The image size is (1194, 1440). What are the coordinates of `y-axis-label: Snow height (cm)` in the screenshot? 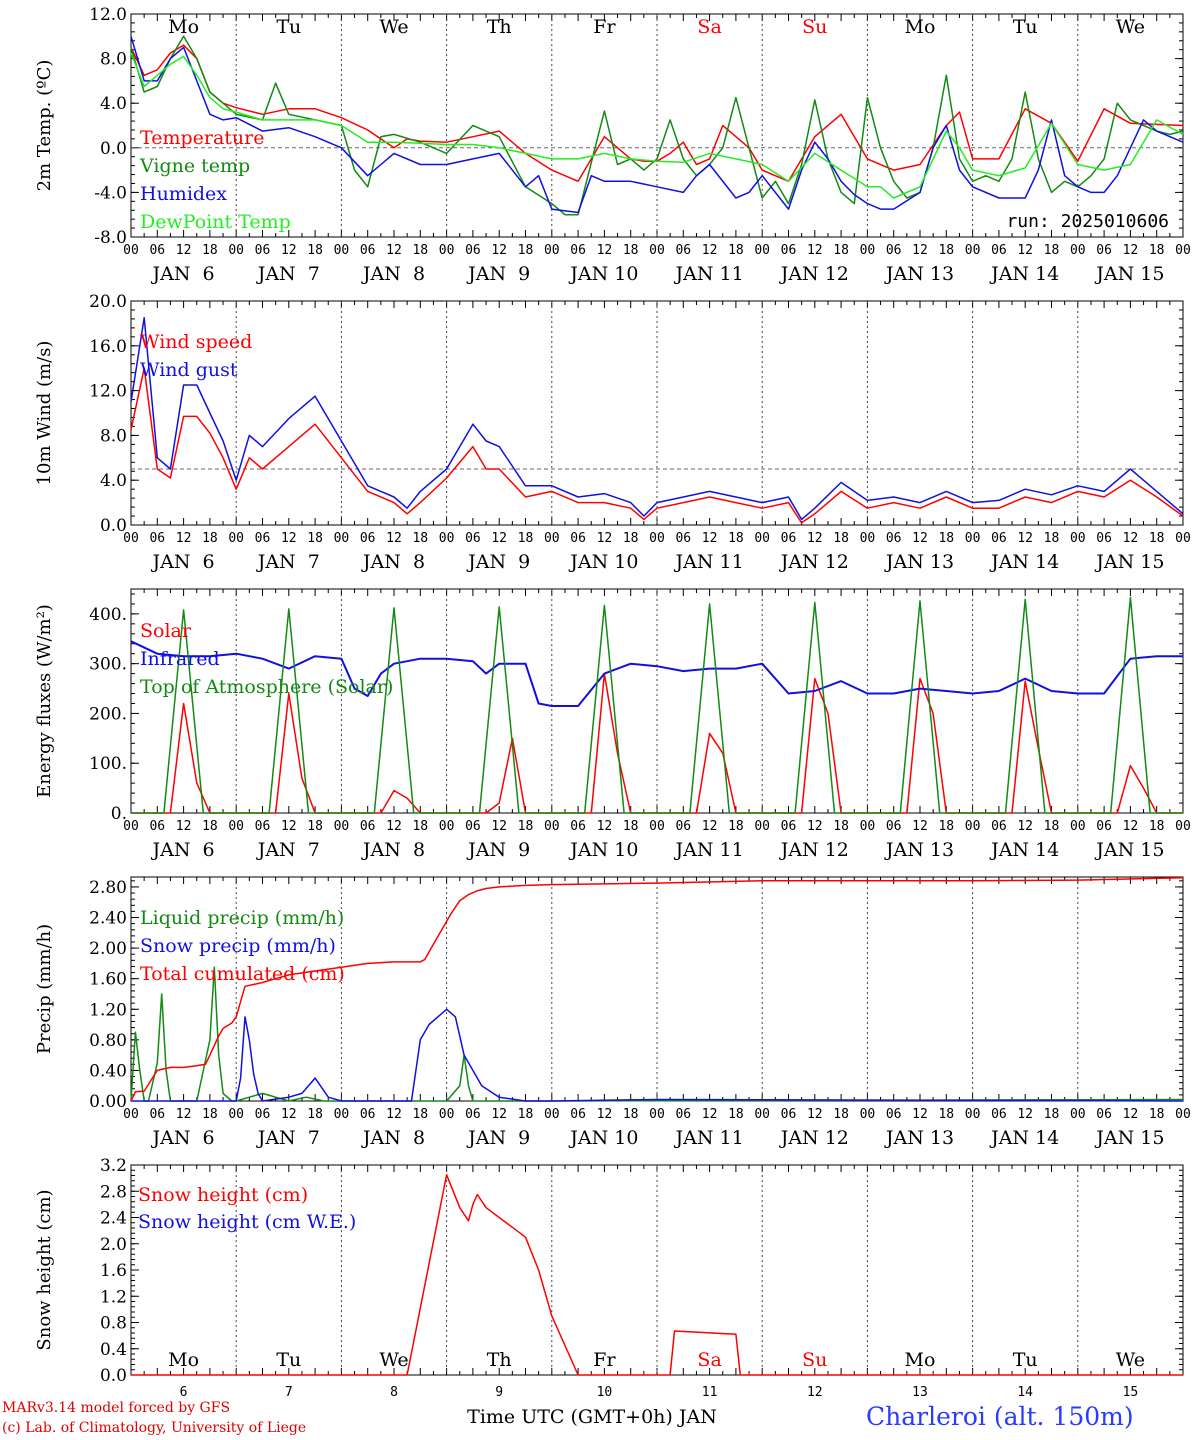 It's located at (44, 1269).